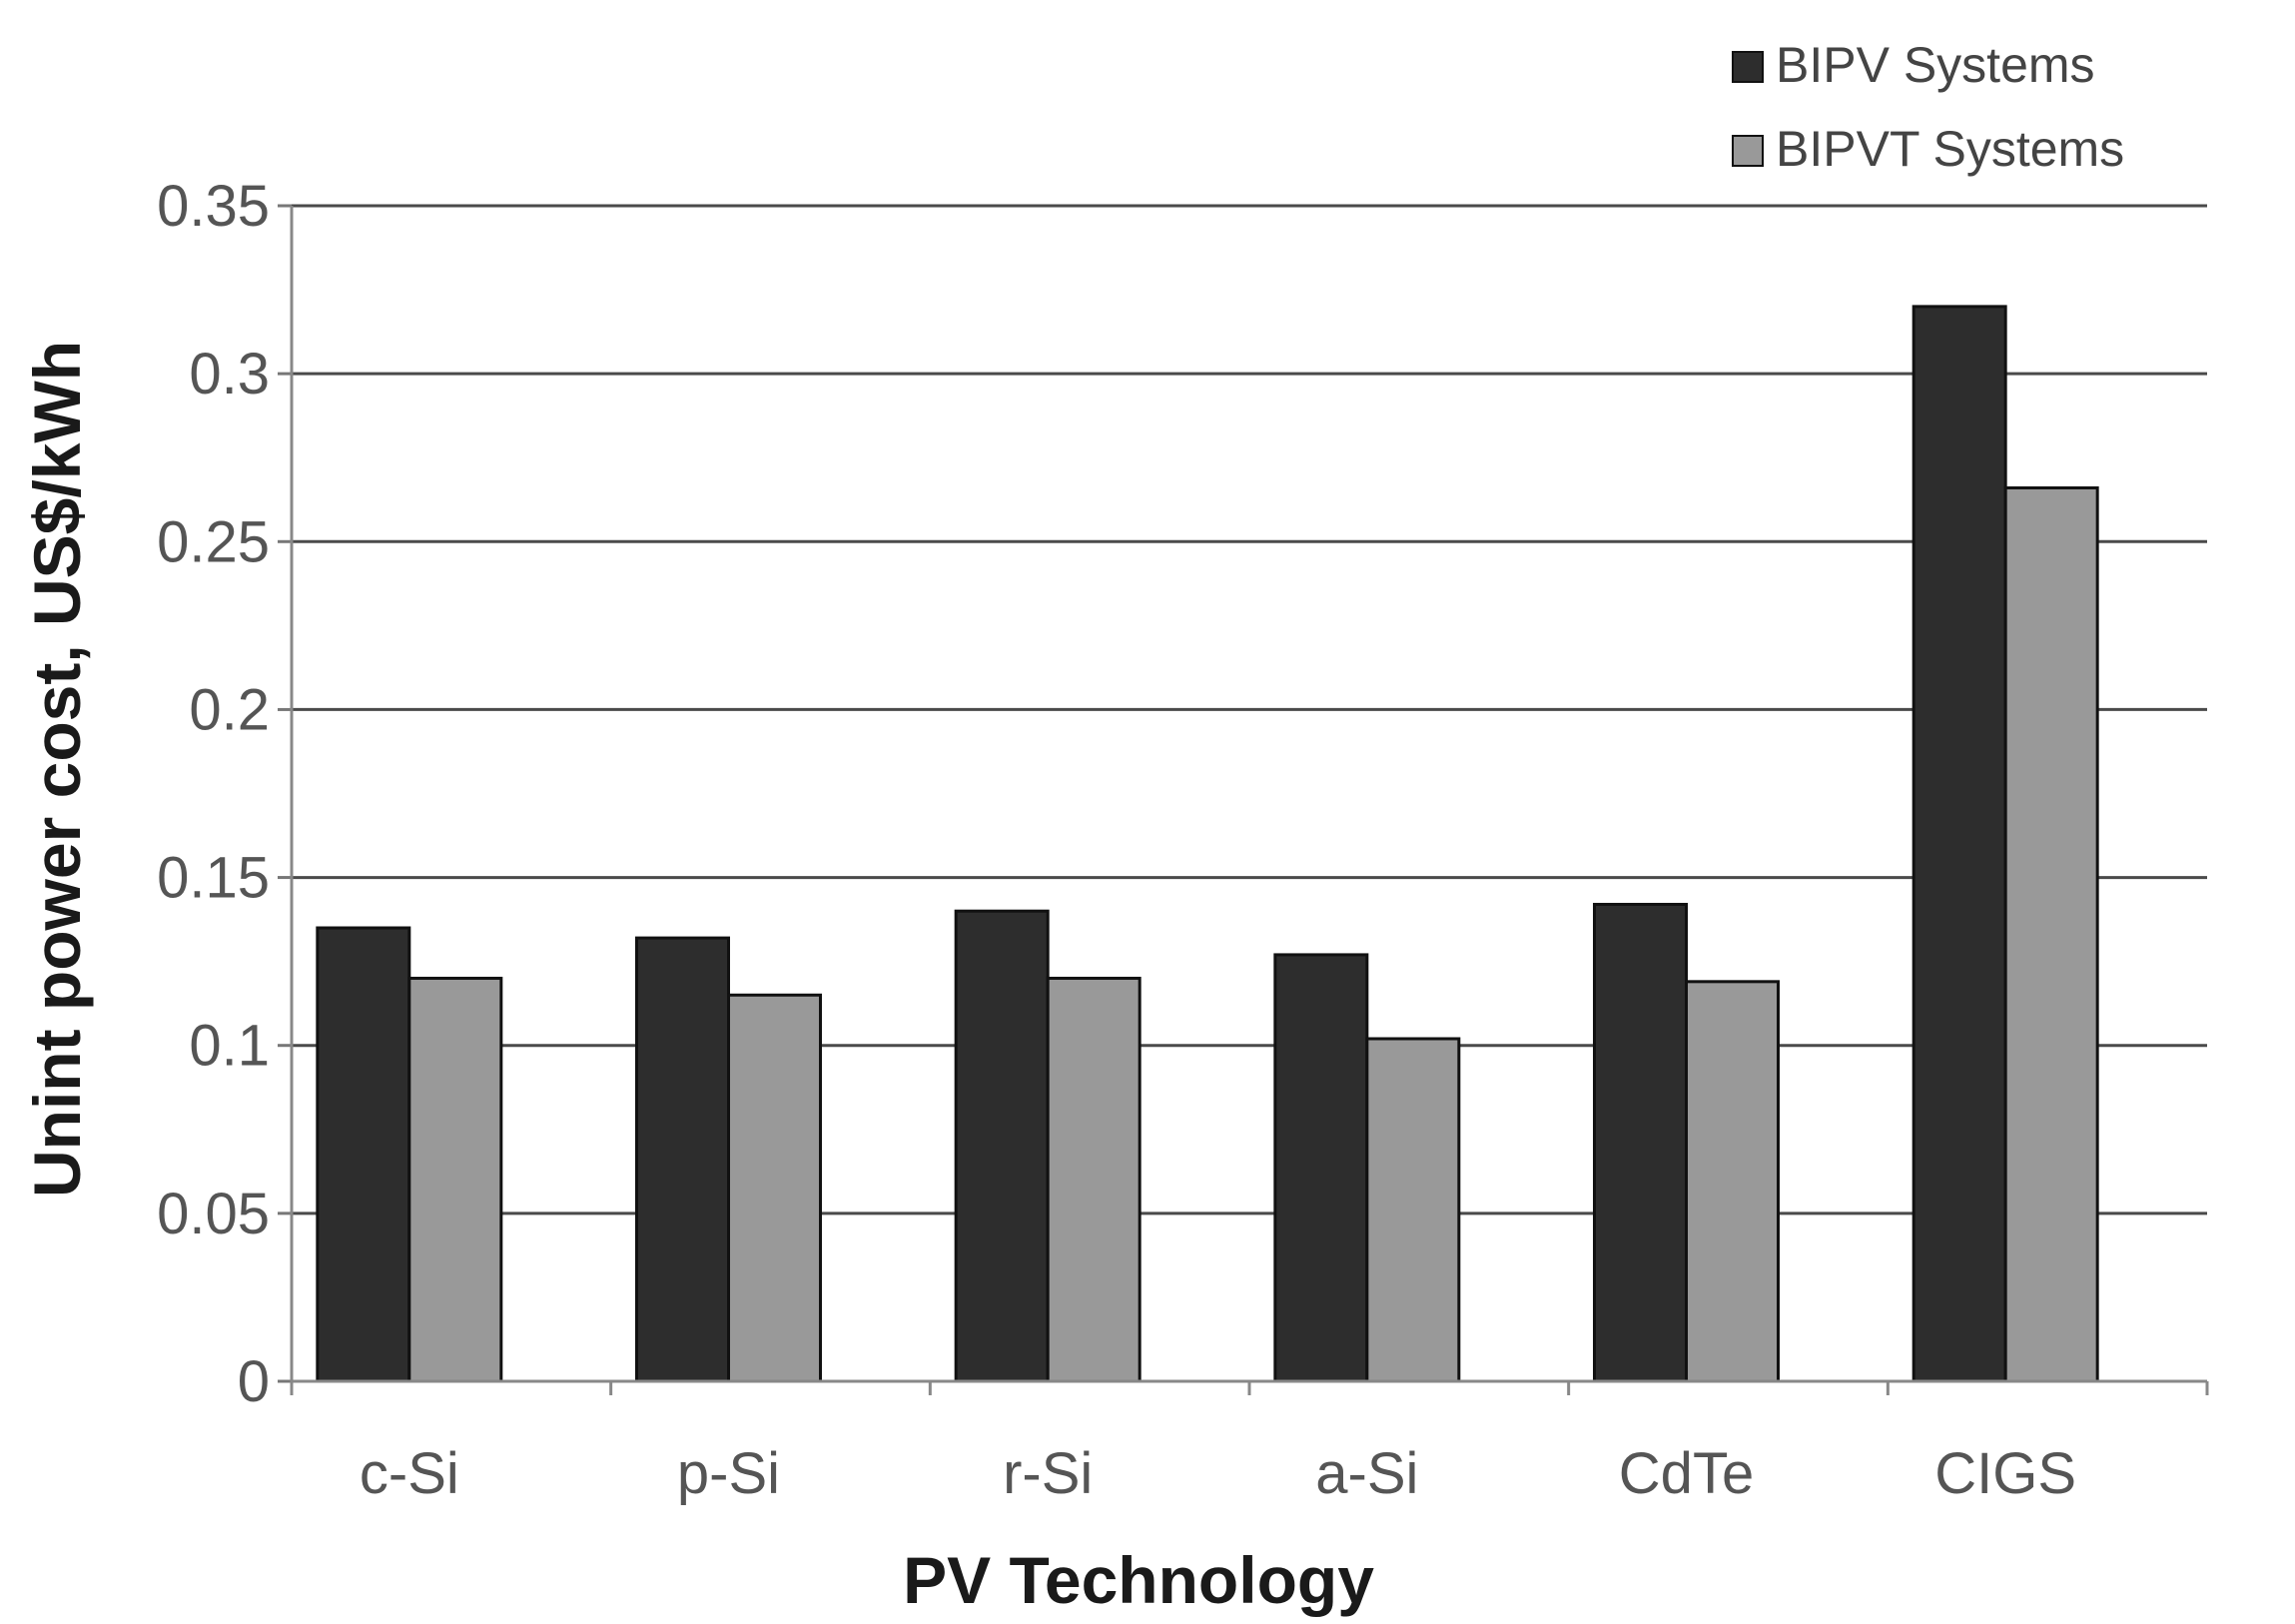  Describe the element at coordinates (1413, 1210) in the screenshot. I see `bar-bipvt-a-si` at that location.